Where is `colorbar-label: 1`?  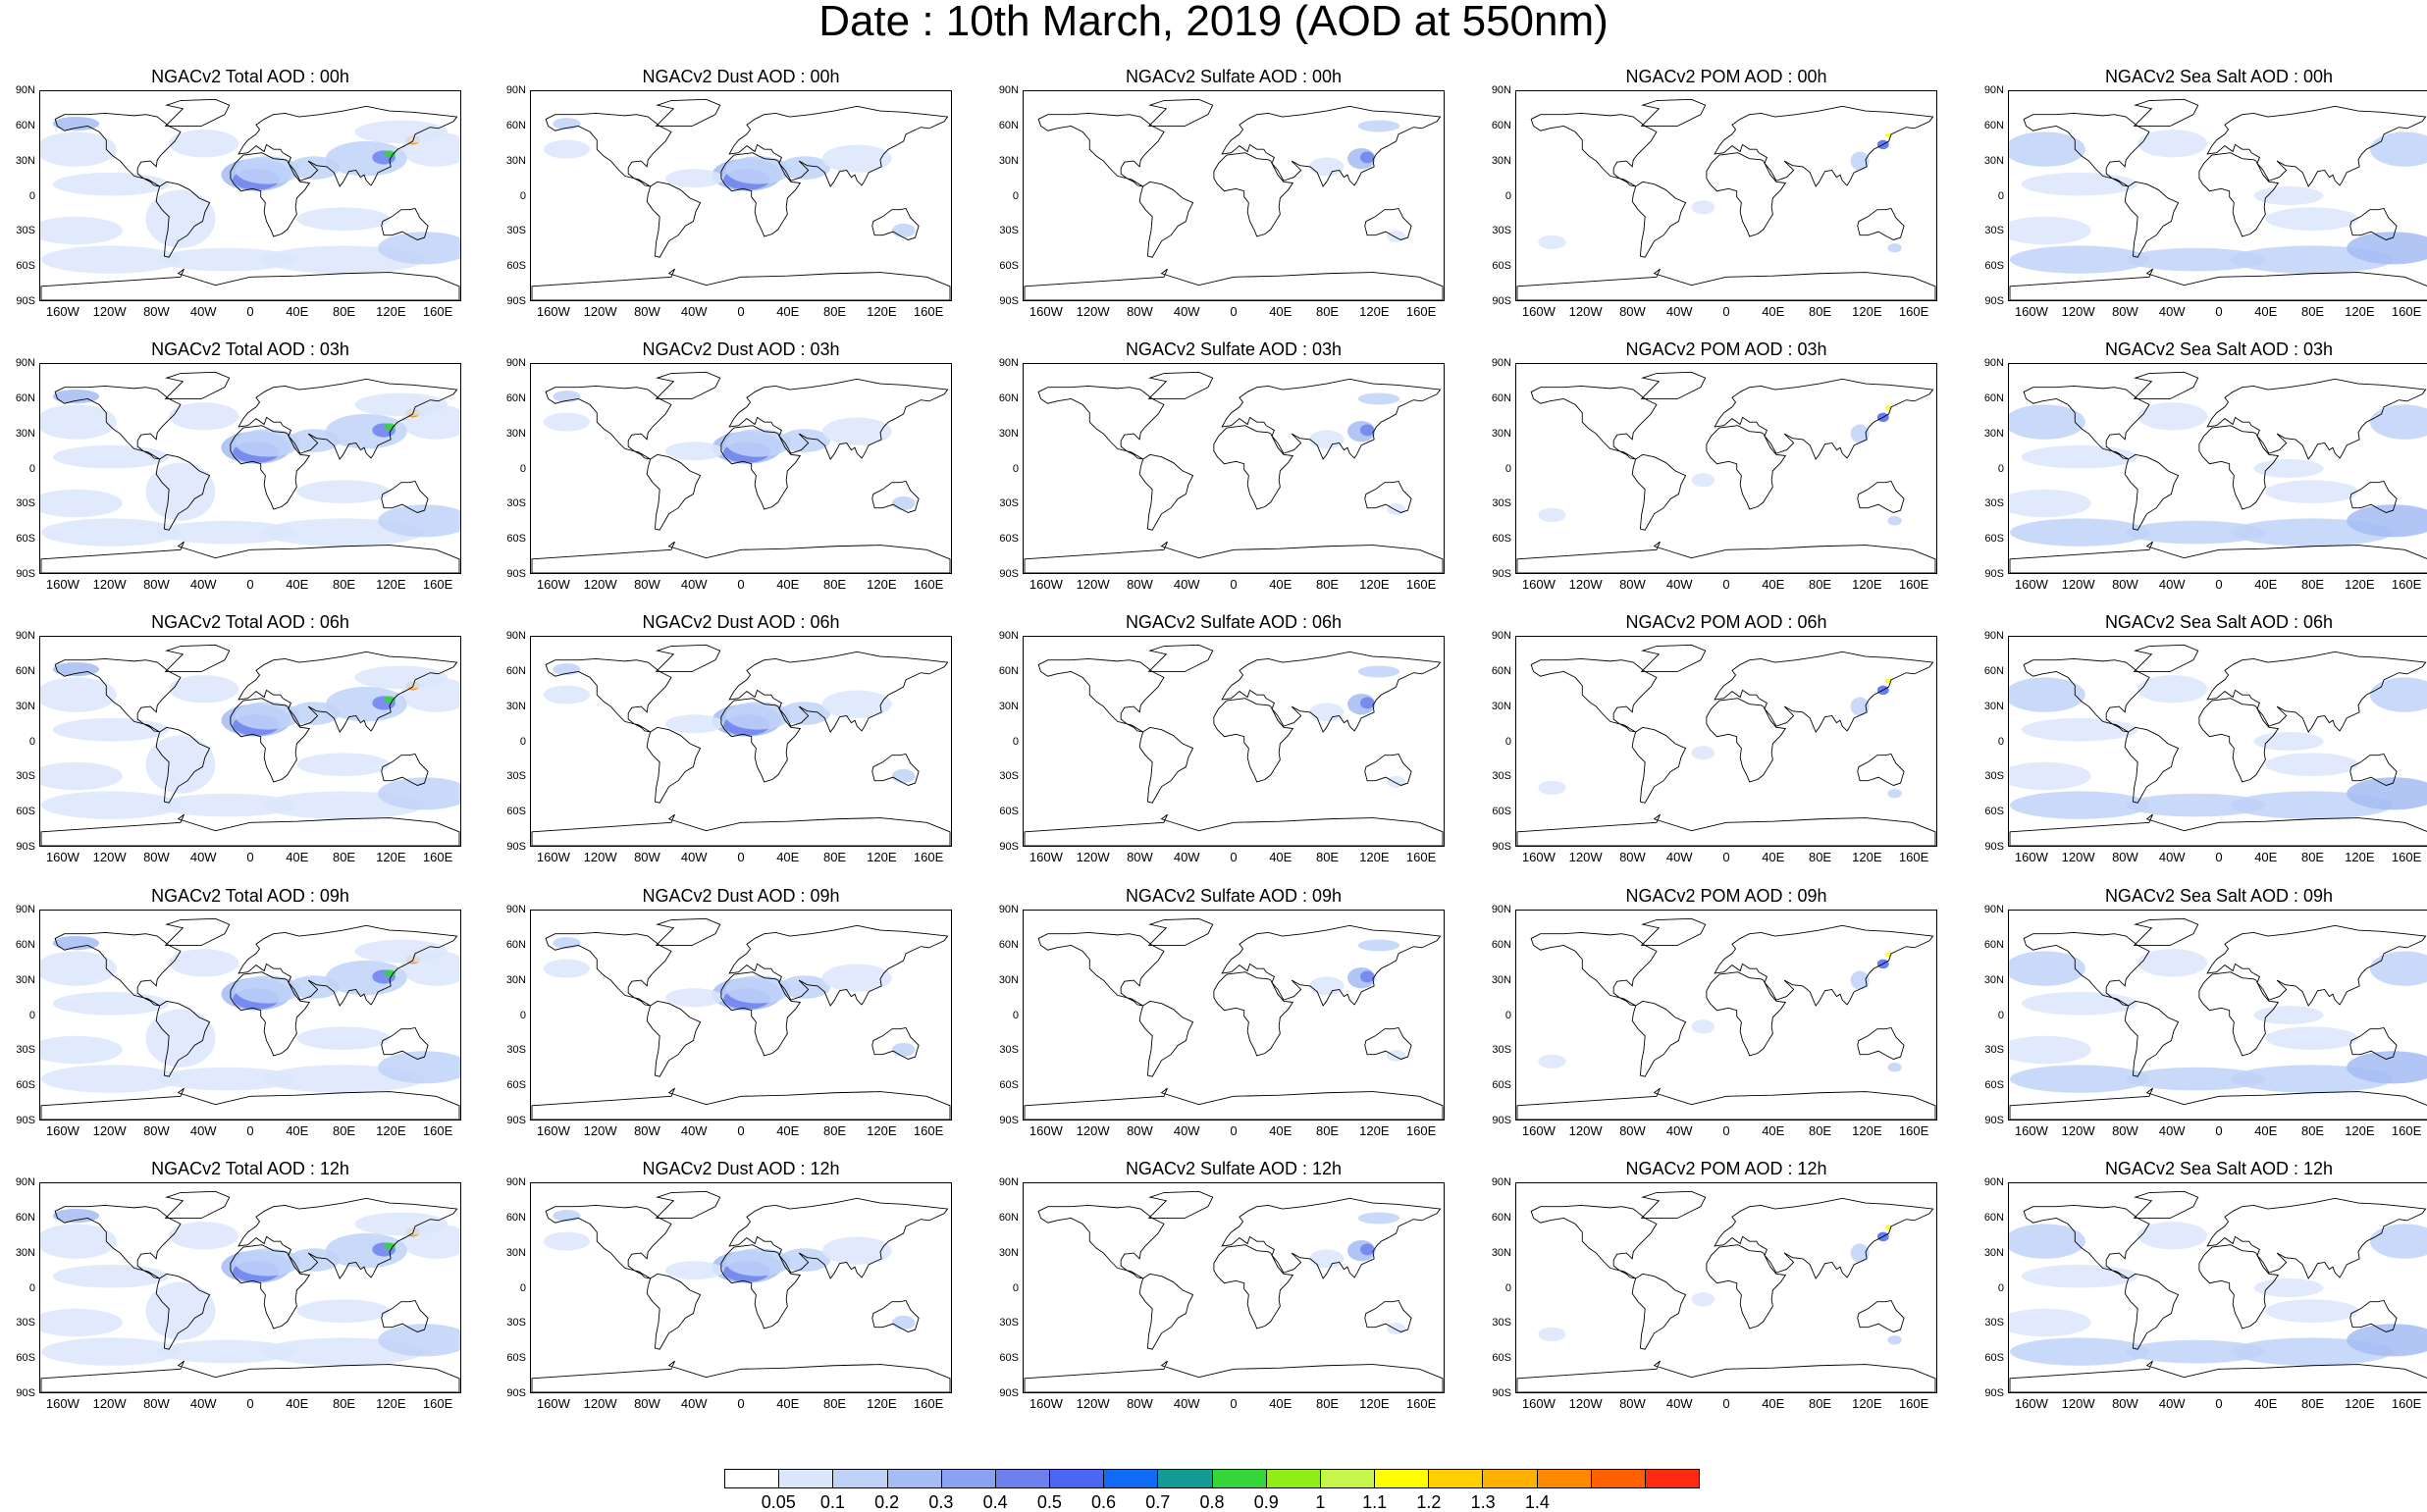 colorbar-label: 1 is located at coordinates (1320, 1502).